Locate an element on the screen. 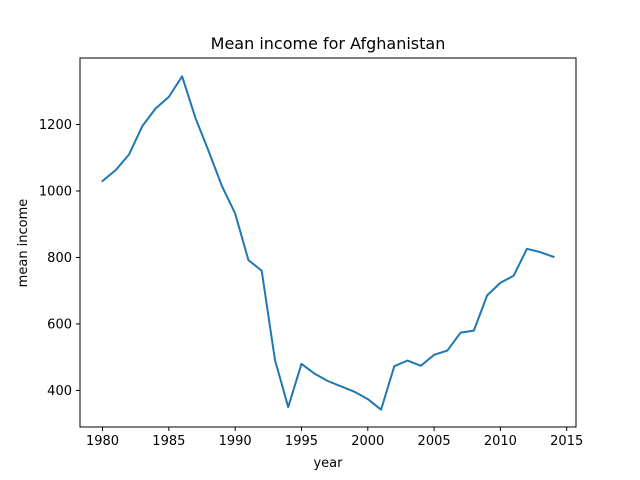 The image size is (640, 480). y-tick-label: 1200 is located at coordinates (55, 125).